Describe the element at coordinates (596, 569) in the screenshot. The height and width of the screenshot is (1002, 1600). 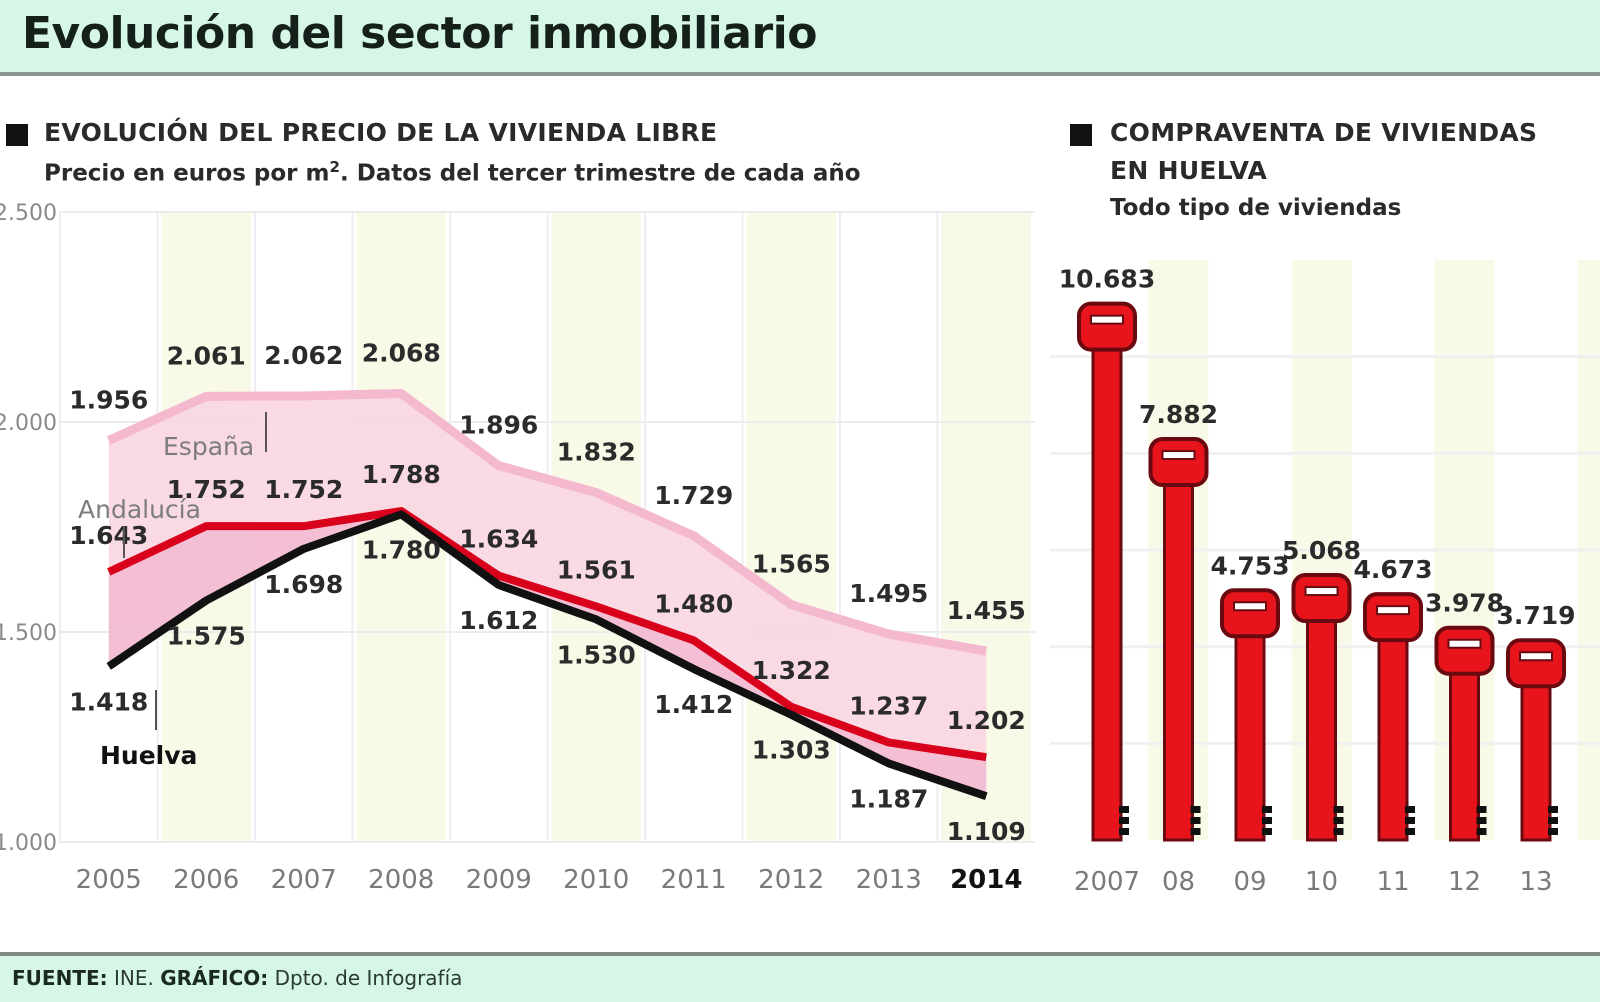
I see `label-andalucia: 1.561` at that location.